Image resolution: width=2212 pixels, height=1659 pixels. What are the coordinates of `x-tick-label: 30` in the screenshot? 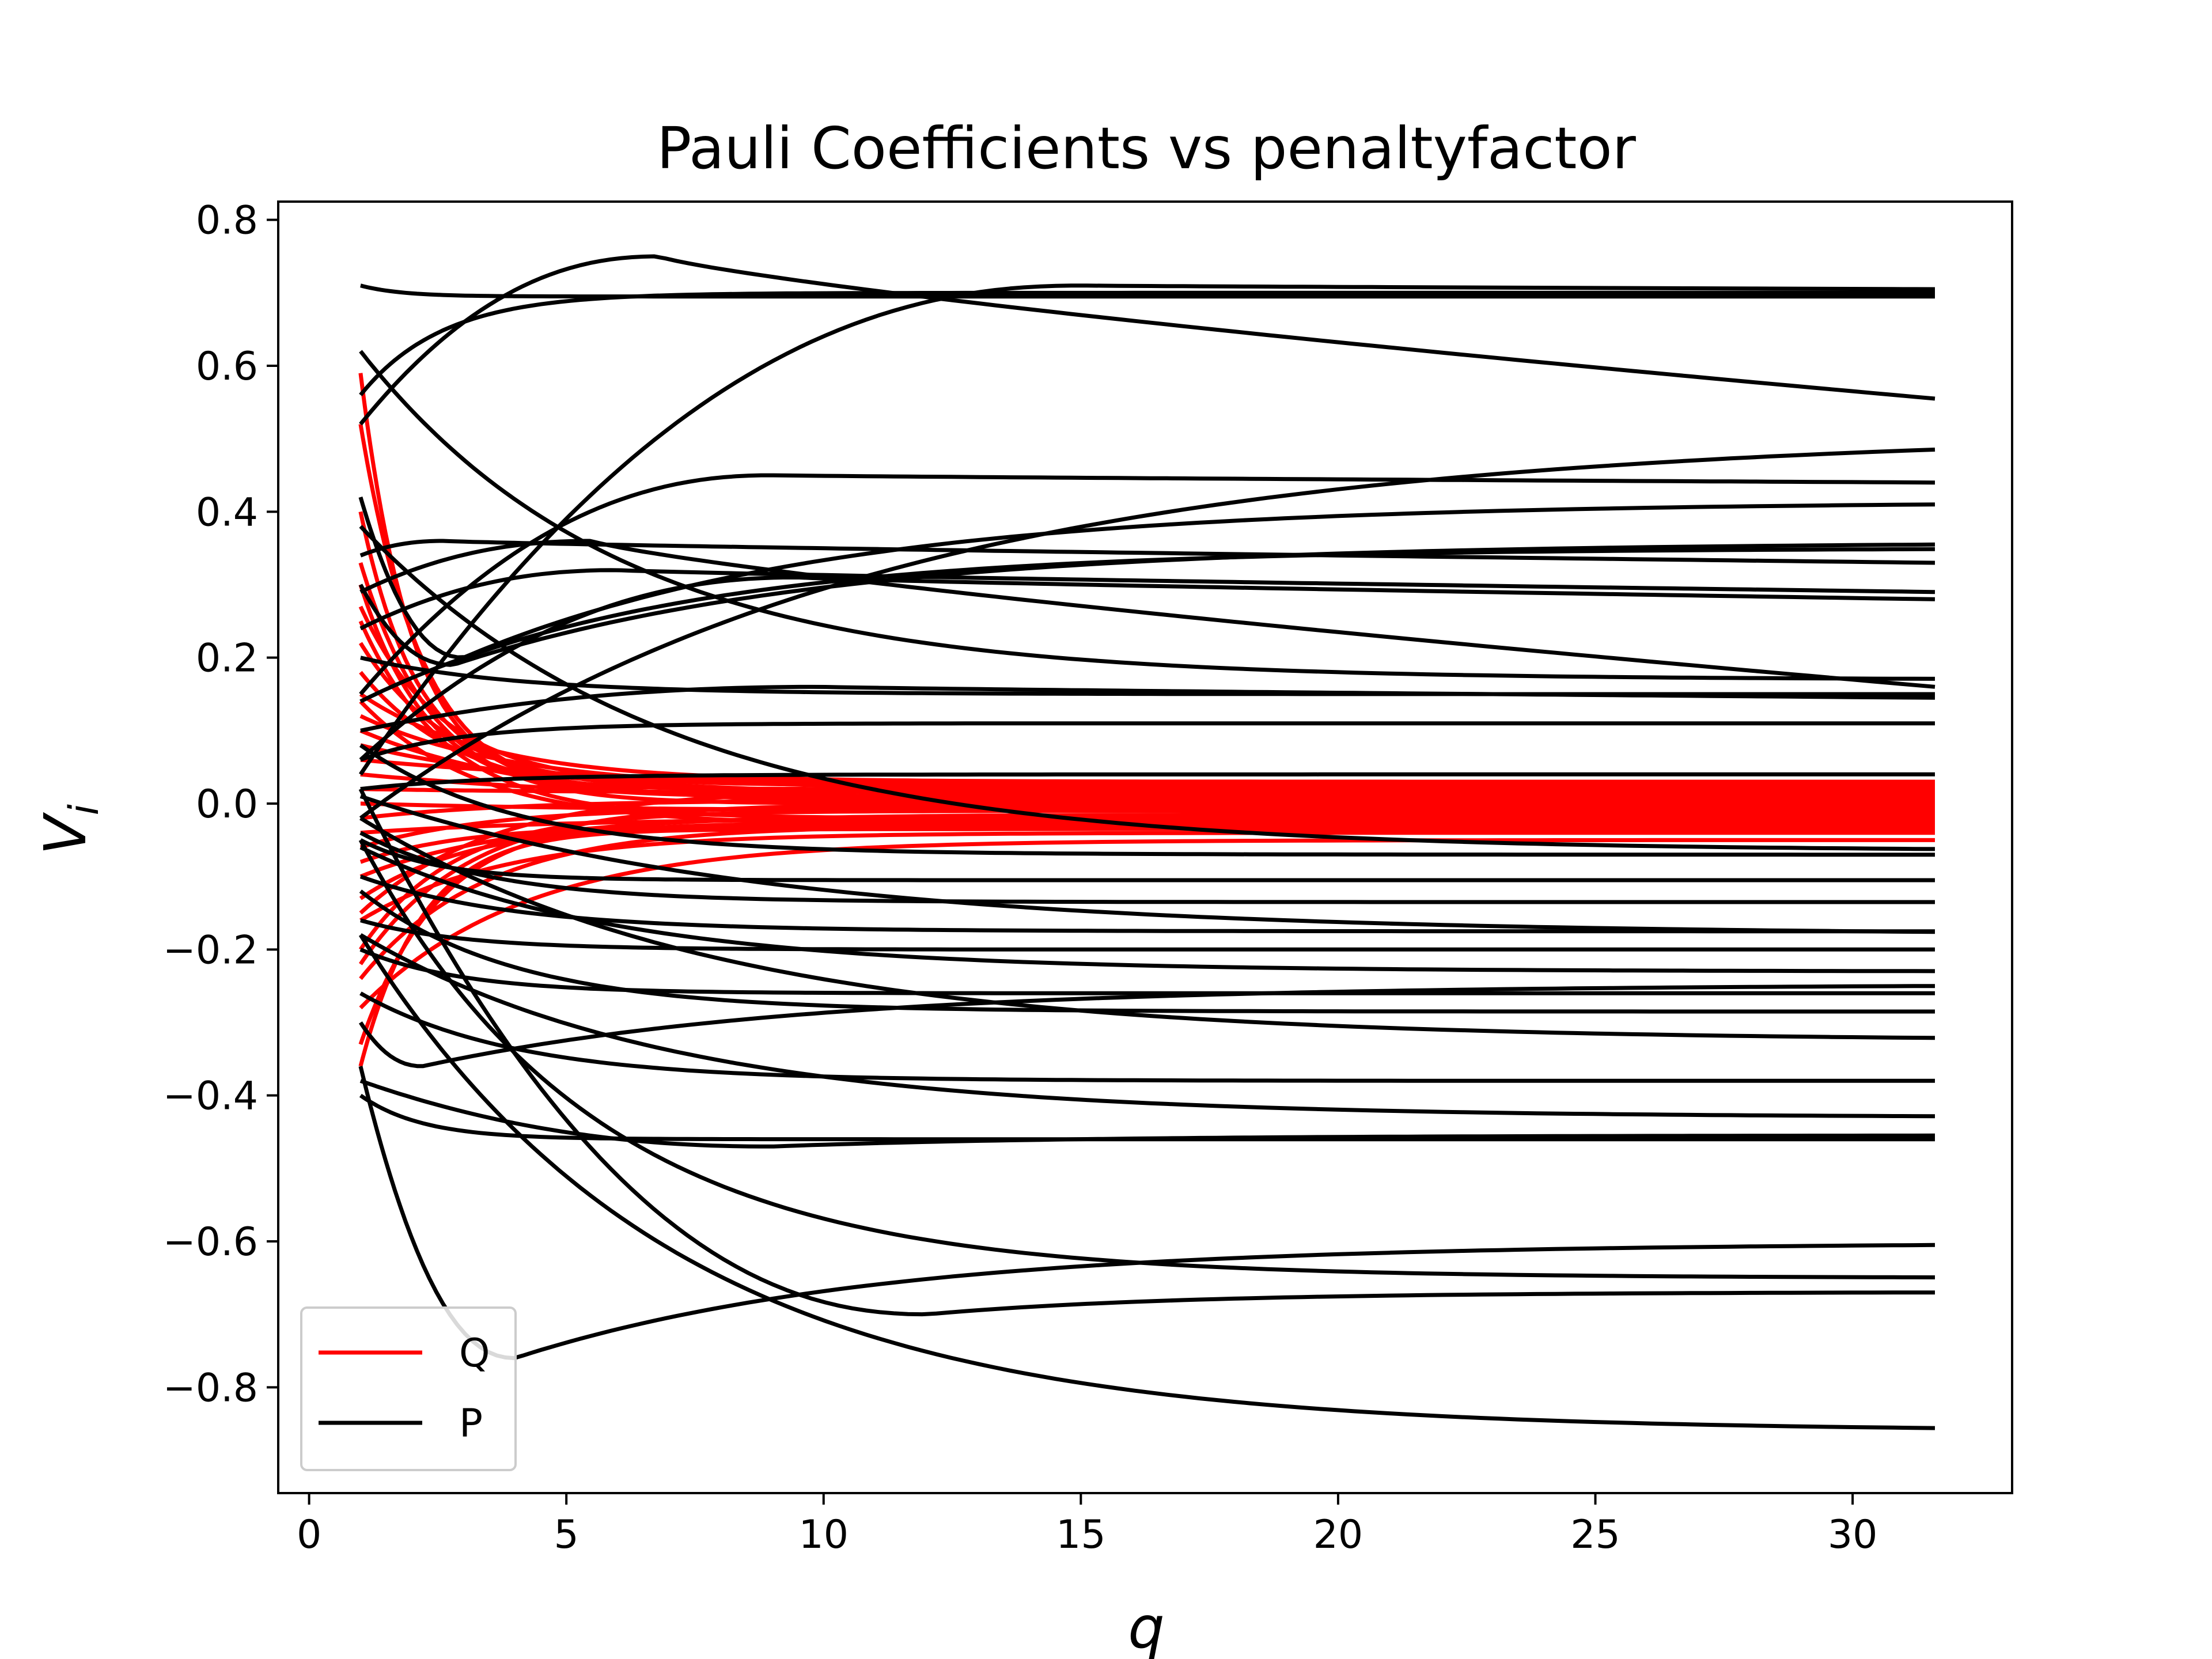 It's located at (1853, 1535).